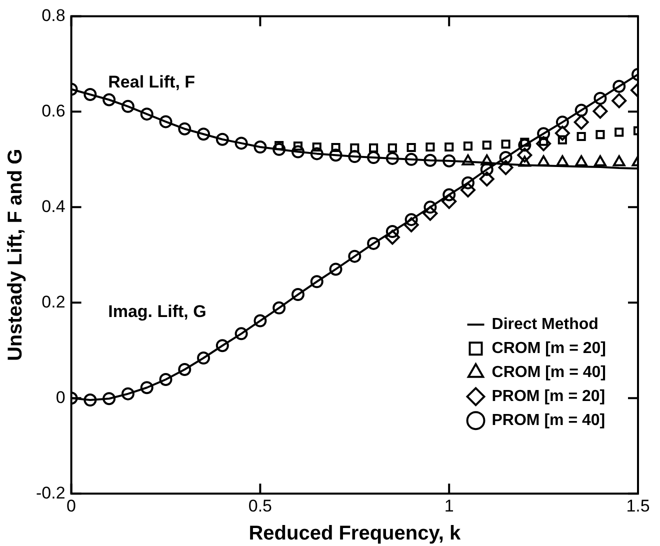  What do you see at coordinates (449, 506) in the screenshot?
I see `x-tick-label: 1` at bounding box center [449, 506].